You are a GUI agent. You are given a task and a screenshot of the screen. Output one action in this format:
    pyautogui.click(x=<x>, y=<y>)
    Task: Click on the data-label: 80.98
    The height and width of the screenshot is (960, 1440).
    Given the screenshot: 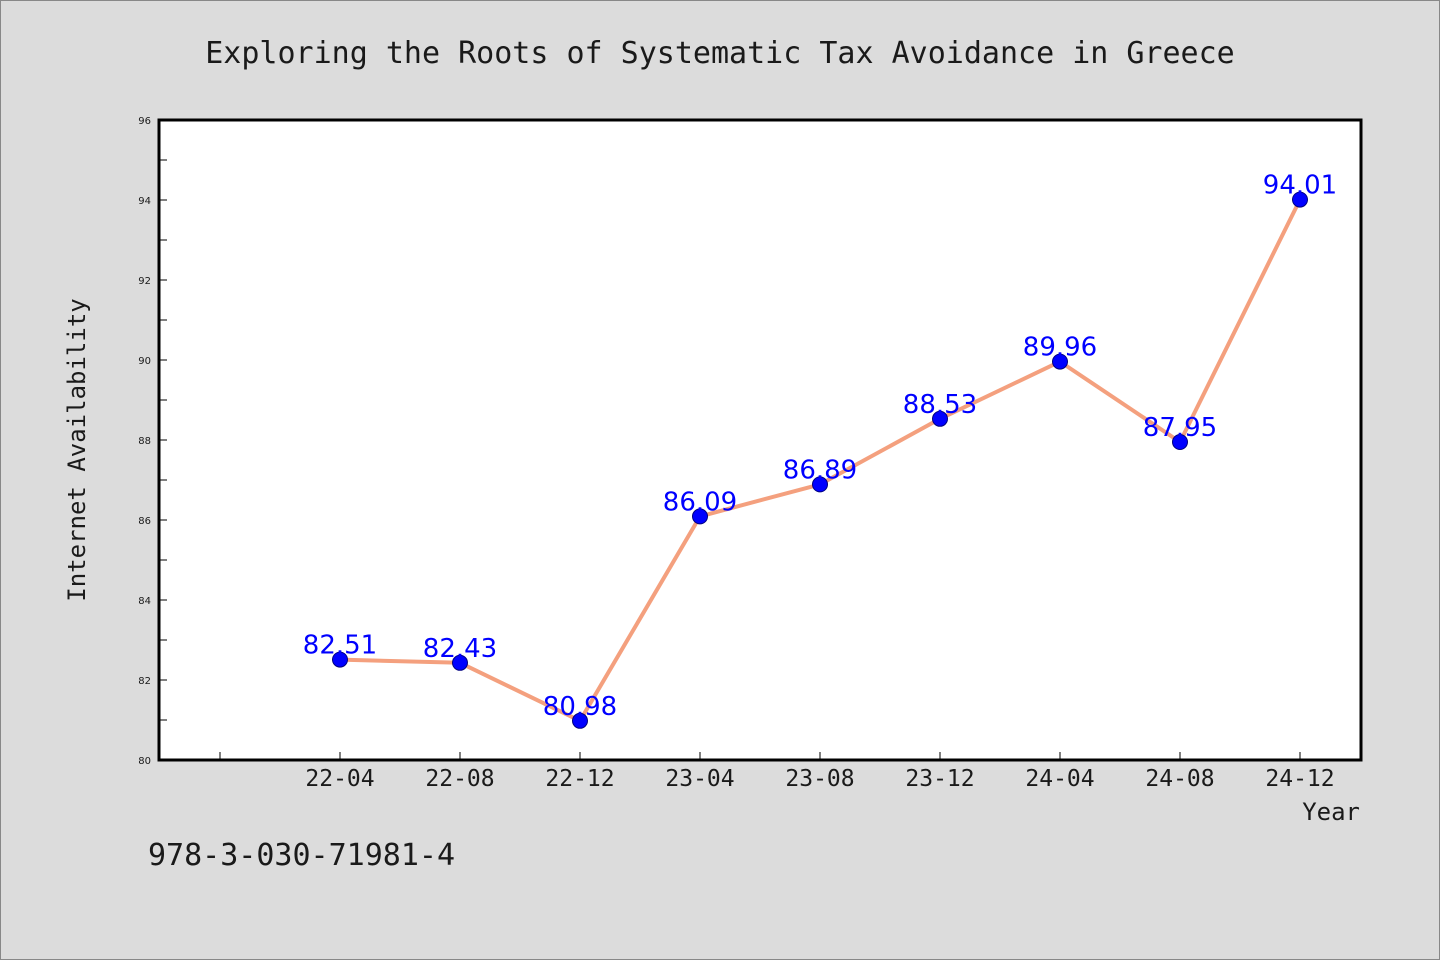 What is the action you would take?
    pyautogui.click(x=580, y=707)
    